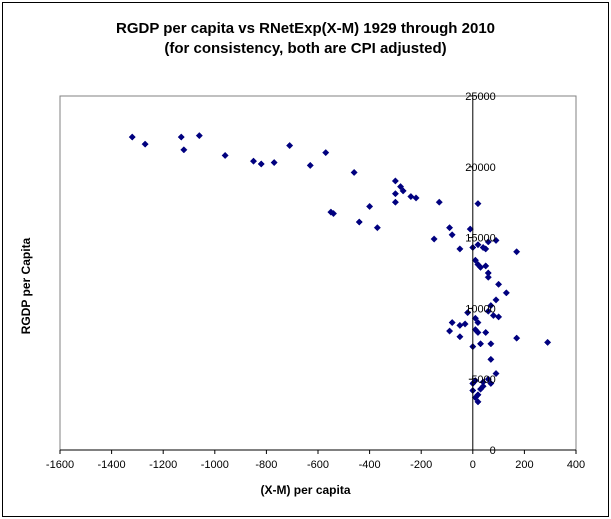 The width and height of the screenshot is (611, 519). I want to click on x-tick-label: -400, so click(370, 465).